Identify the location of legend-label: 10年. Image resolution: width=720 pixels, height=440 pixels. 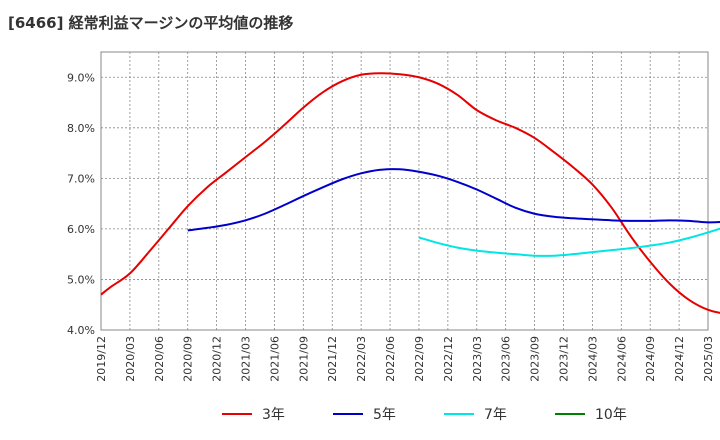
(611, 415).